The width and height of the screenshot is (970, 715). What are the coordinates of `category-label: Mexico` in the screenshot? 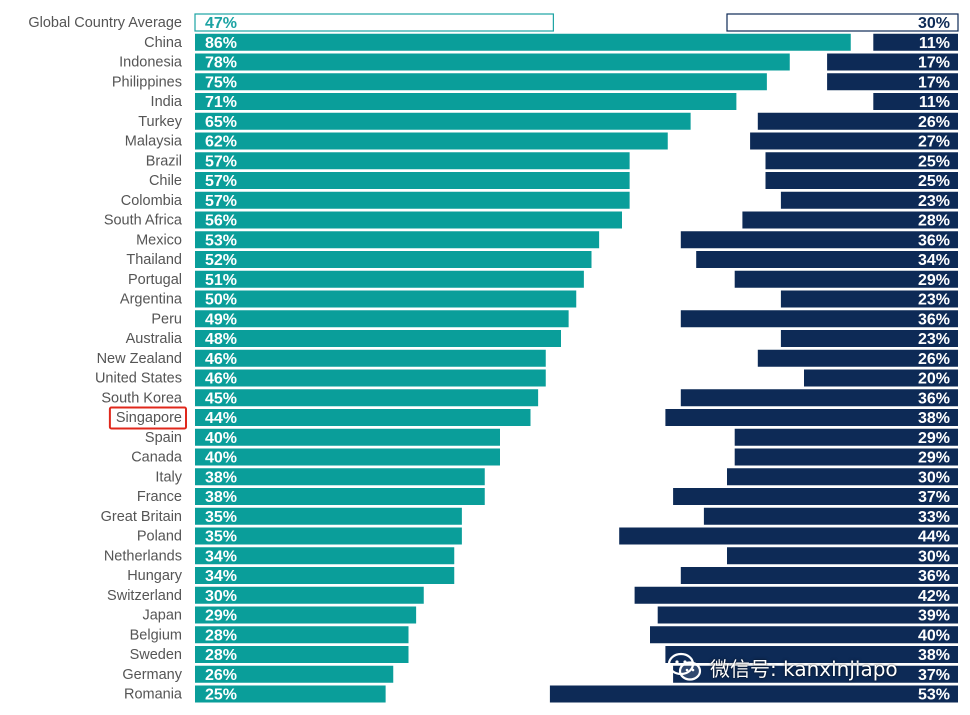 It's located at (159, 240).